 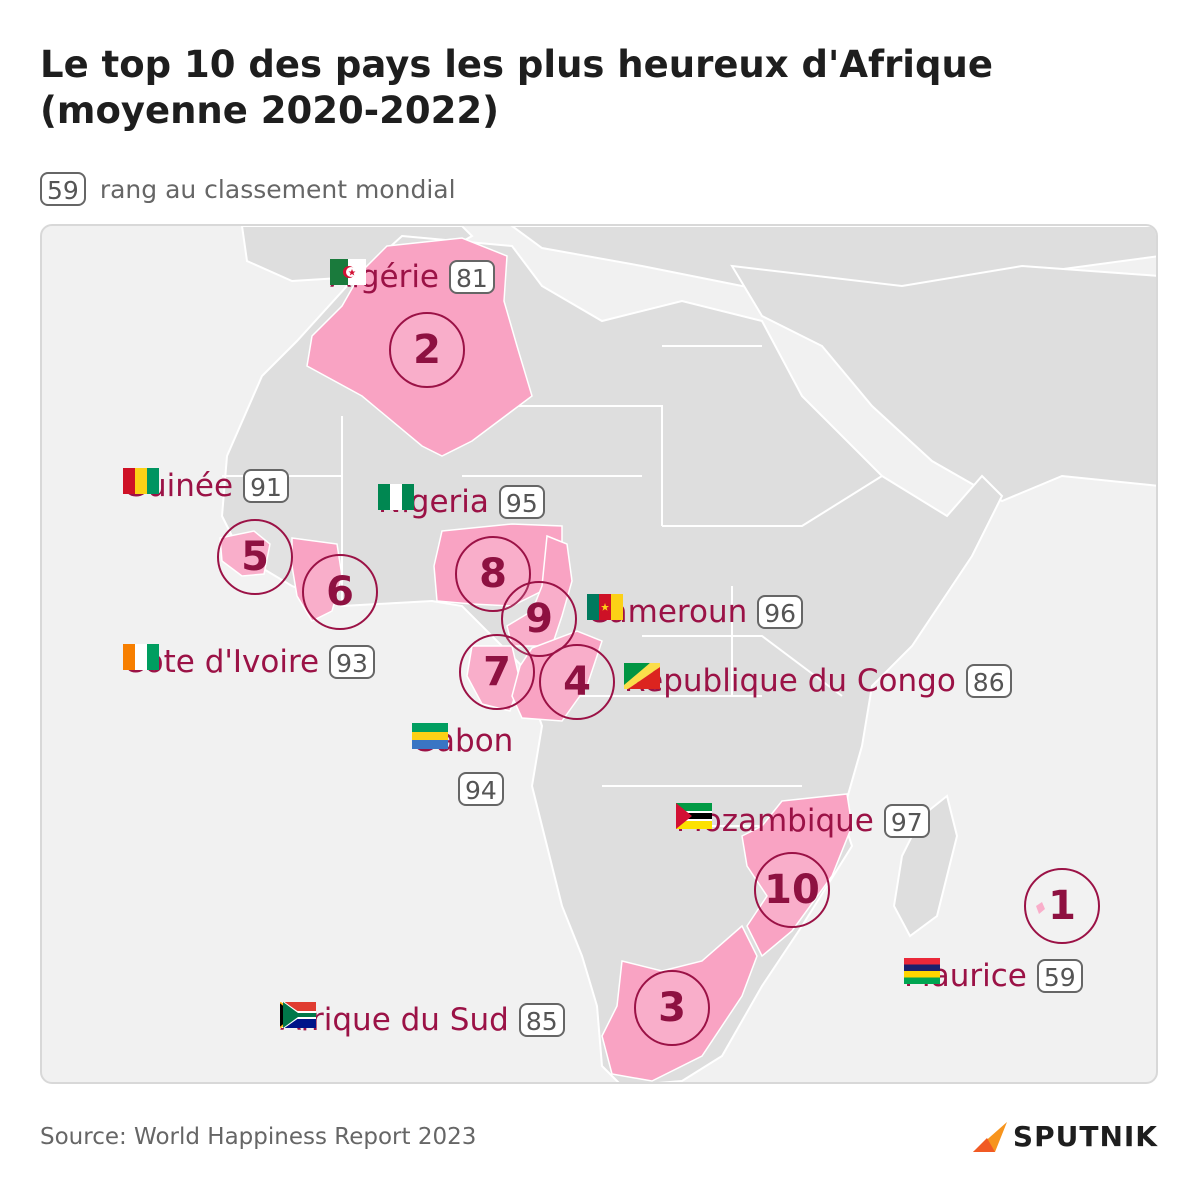 What do you see at coordinates (249, 662) in the screenshot?
I see `label-cote-ivoire: Côte d'Ivoire 93` at bounding box center [249, 662].